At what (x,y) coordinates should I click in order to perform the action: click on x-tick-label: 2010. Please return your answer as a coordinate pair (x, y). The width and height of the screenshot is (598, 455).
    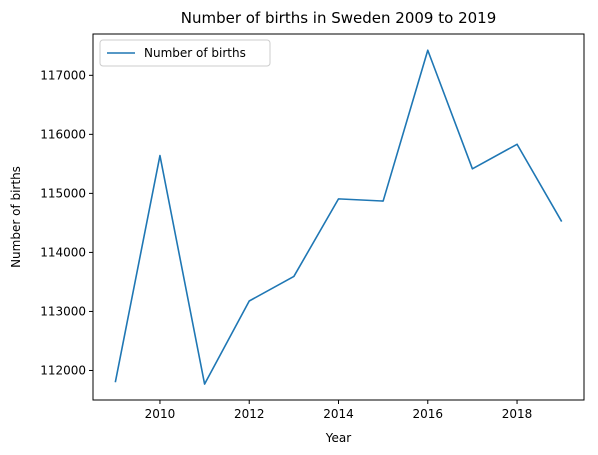
    Looking at the image, I should click on (160, 414).